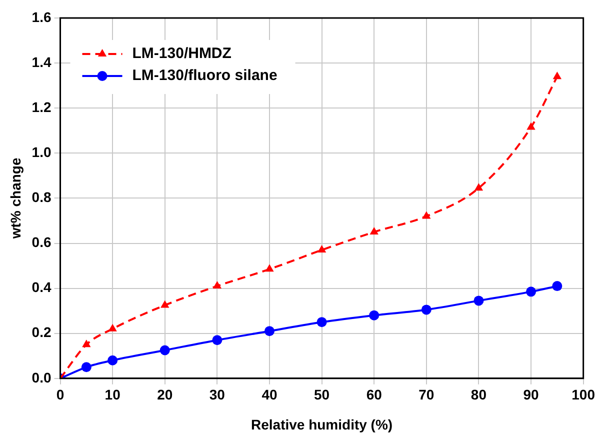 The width and height of the screenshot is (598, 438). Describe the element at coordinates (42, 377) in the screenshot. I see `y-tick-label: 0.0` at that location.